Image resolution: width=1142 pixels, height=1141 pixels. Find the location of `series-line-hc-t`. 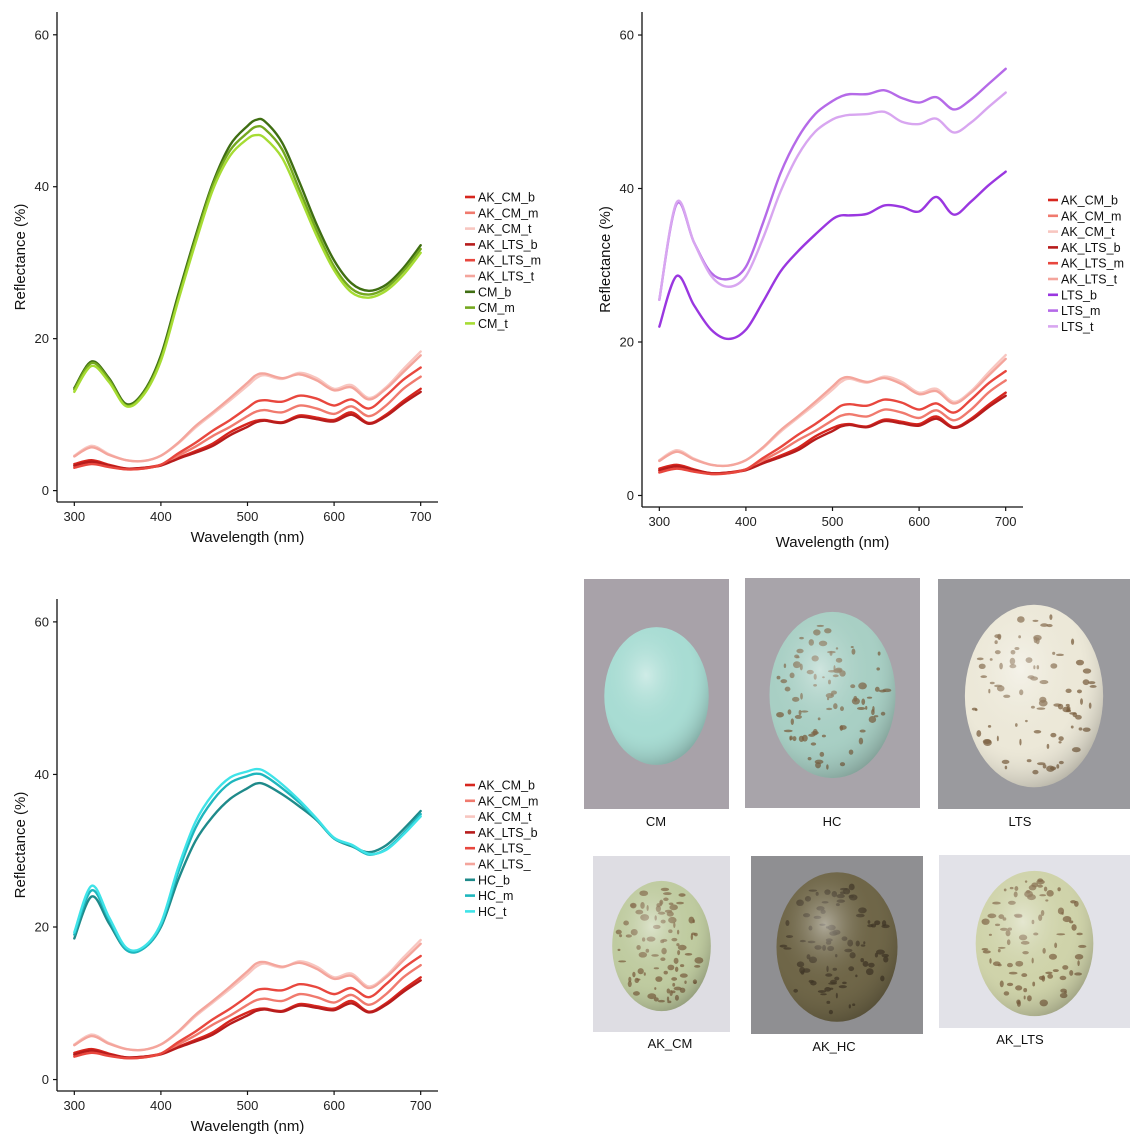

series-line-hc-t is located at coordinates (247, 859).